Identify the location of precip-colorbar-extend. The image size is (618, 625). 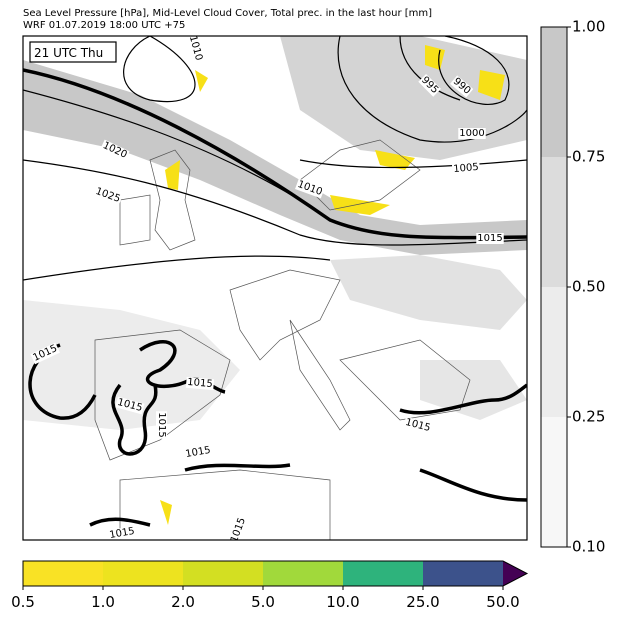
(515, 573).